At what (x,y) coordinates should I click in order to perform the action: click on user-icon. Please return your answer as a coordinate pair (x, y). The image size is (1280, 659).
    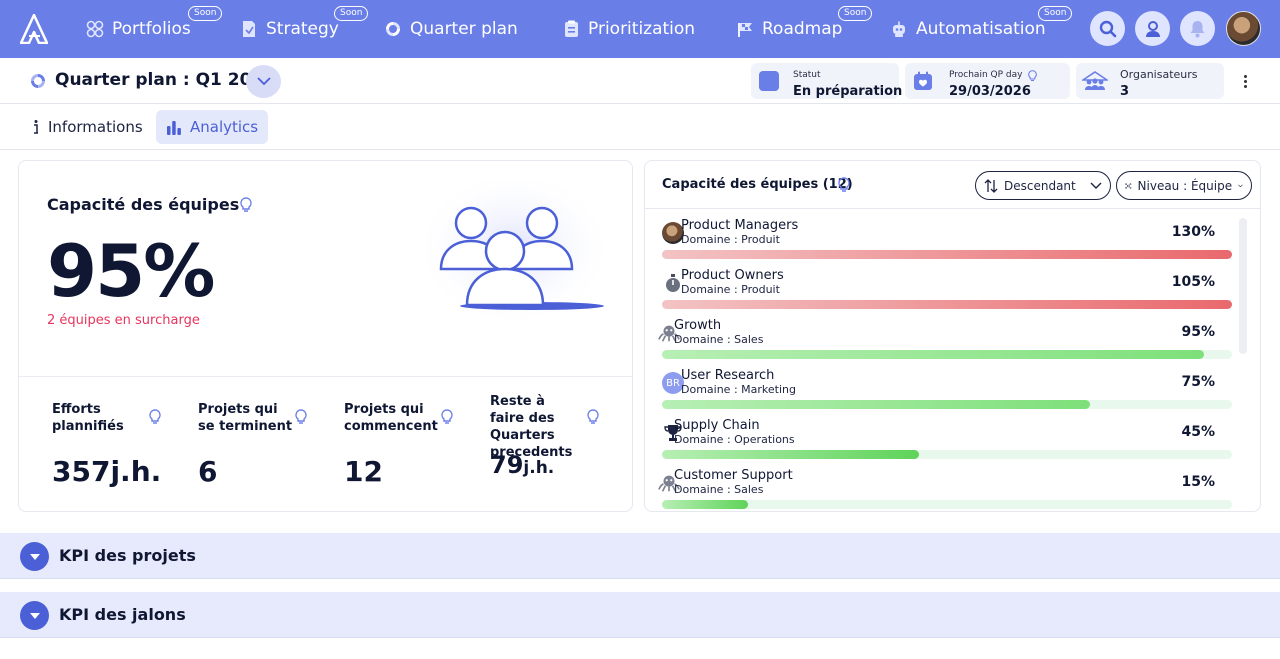
    Looking at the image, I should click on (1152, 28).